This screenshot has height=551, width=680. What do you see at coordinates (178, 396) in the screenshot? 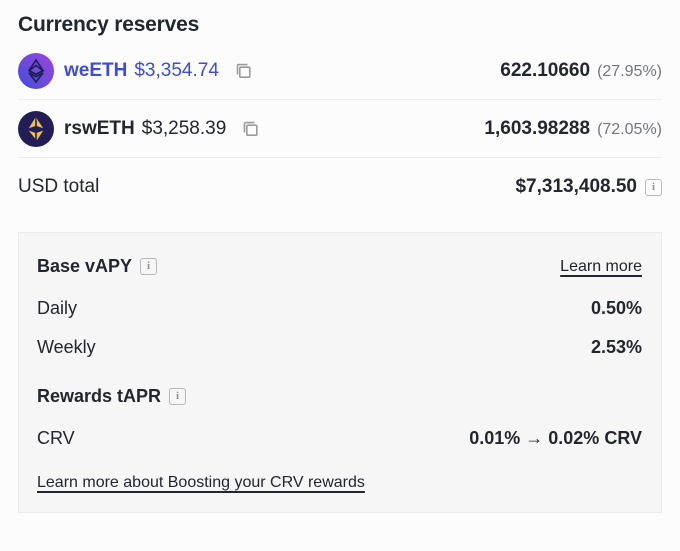
I see `rewards-tapr-info-icon: i` at bounding box center [178, 396].